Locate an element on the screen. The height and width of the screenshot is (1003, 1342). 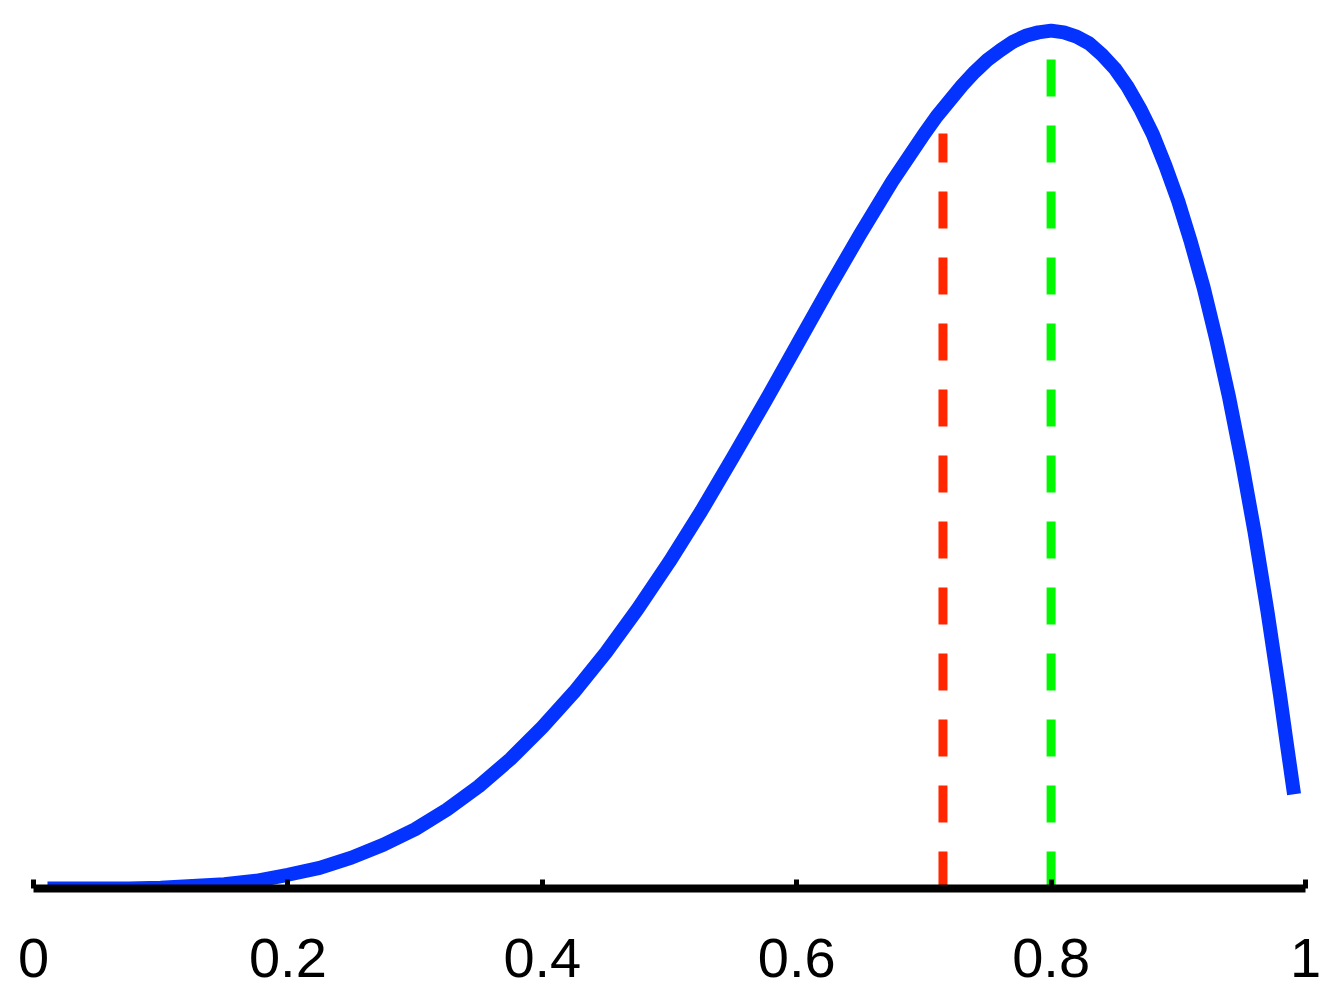
x-tick-label: 0.8 is located at coordinates (1051, 957).